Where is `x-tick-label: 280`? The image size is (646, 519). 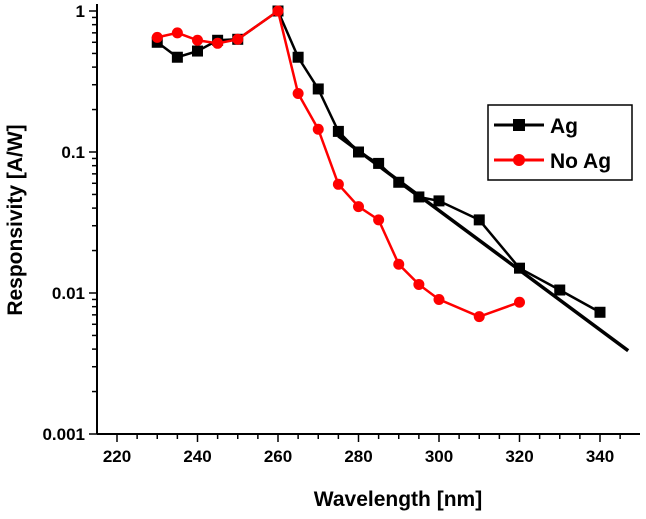
x-tick-label: 280 is located at coordinates (358, 456).